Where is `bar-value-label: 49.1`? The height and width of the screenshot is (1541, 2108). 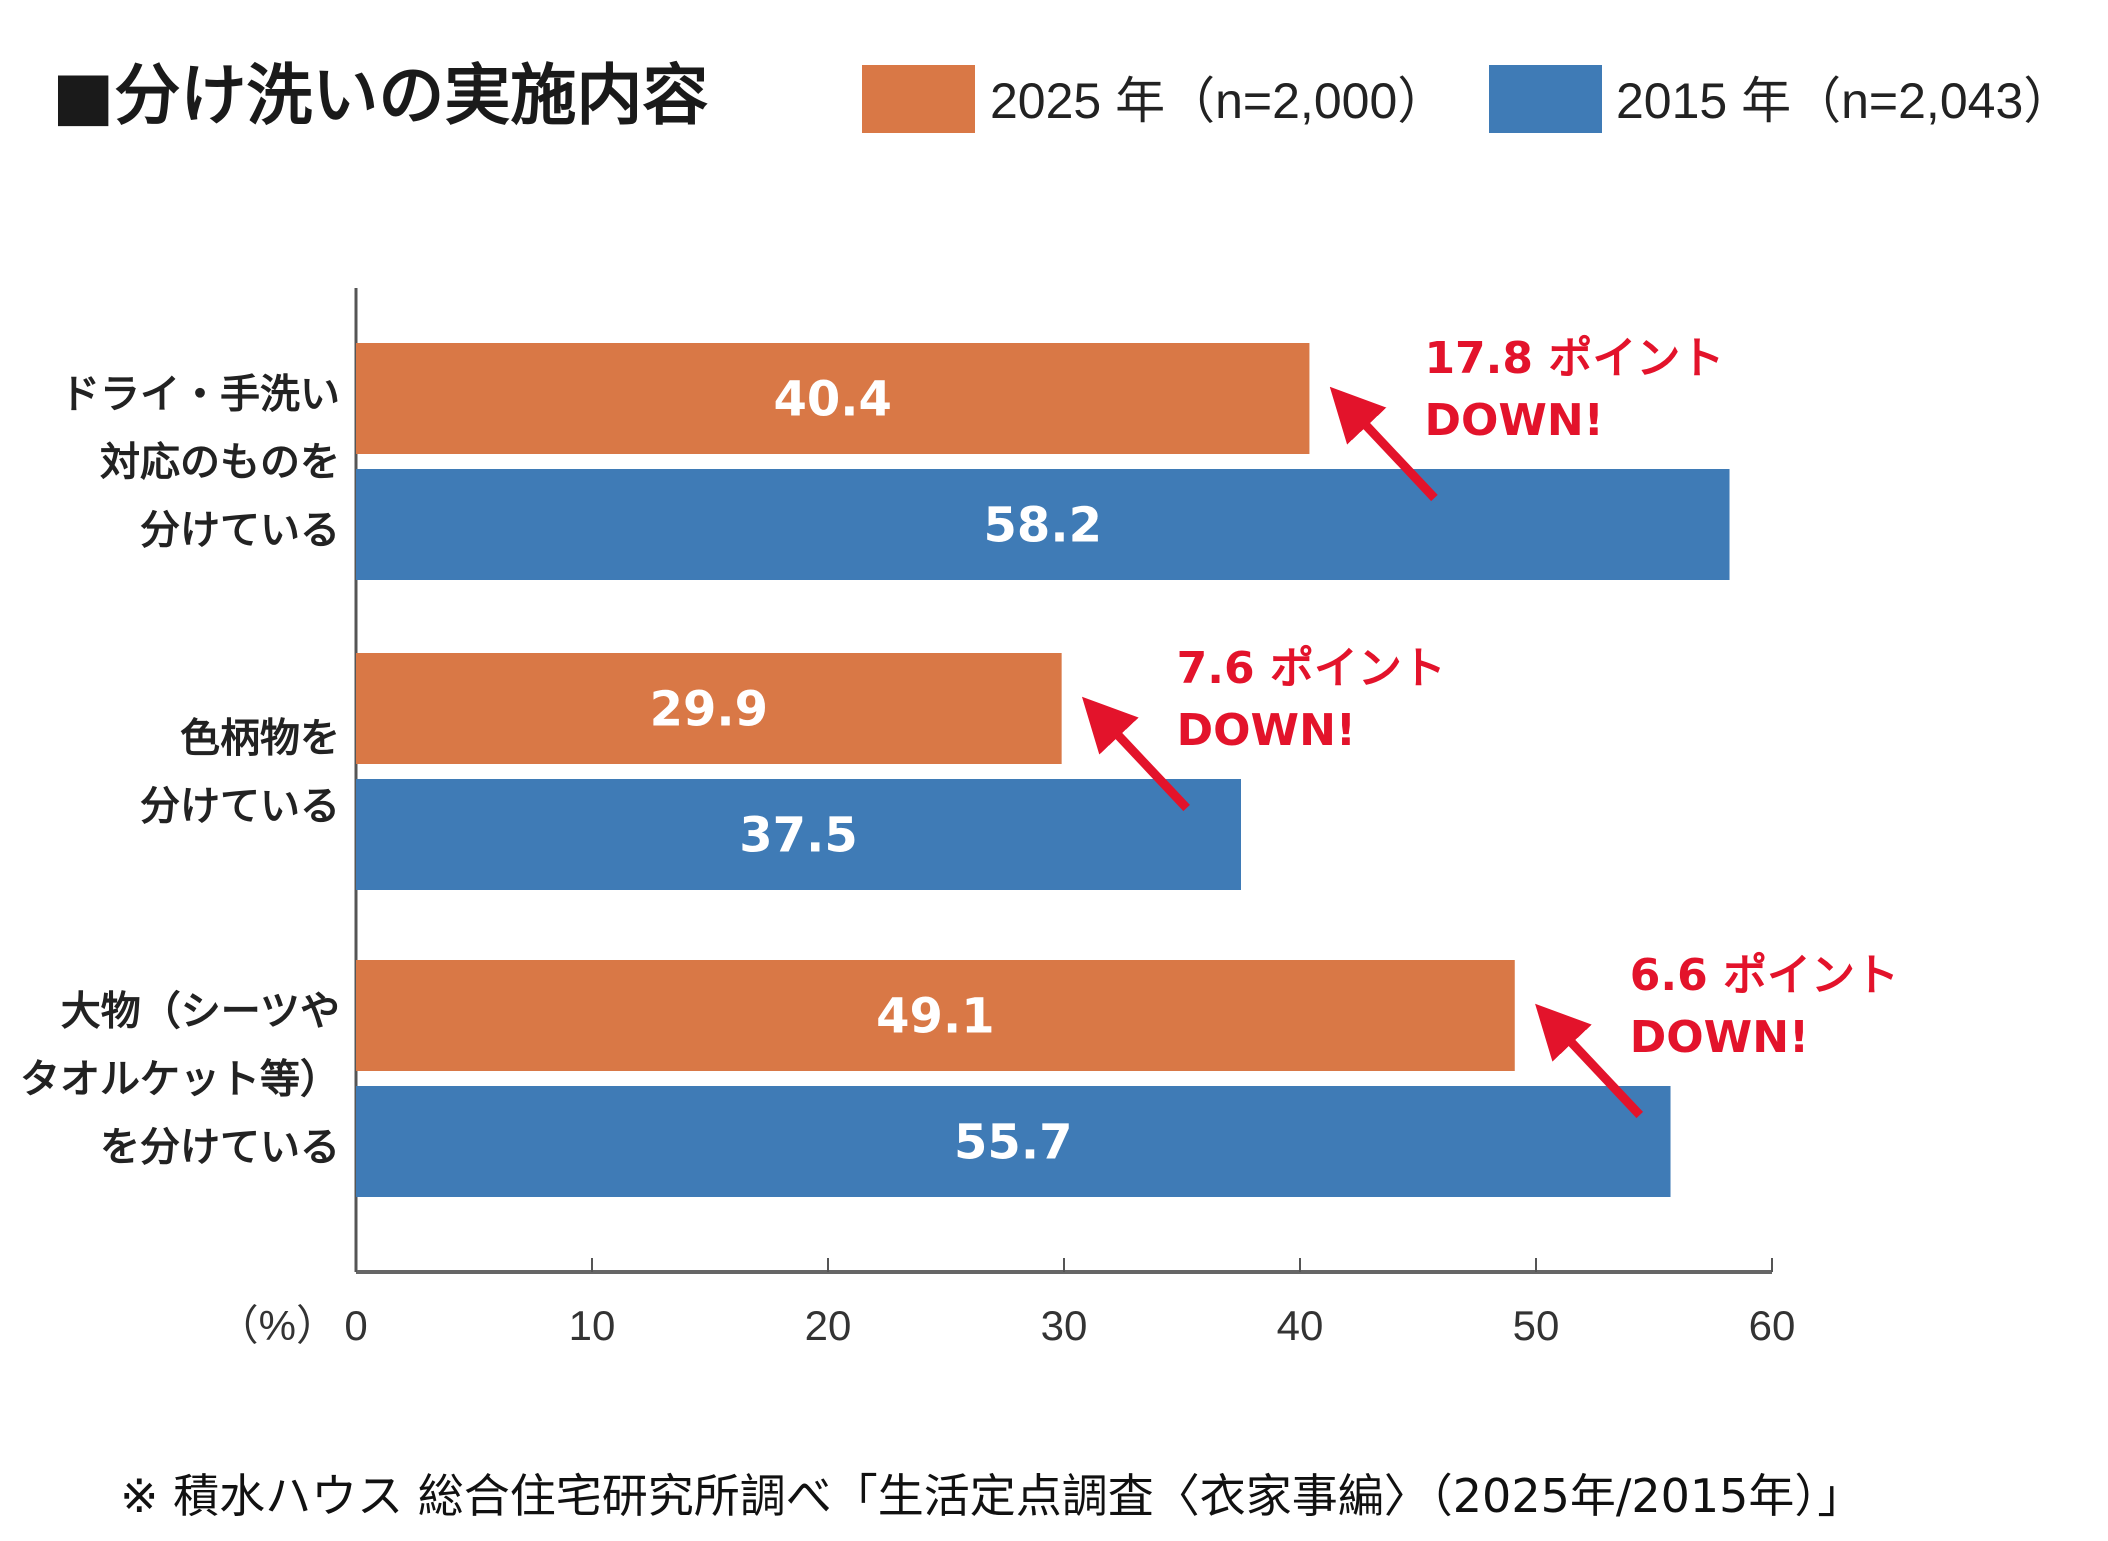 bar-value-label: 49.1 is located at coordinates (935, 1017).